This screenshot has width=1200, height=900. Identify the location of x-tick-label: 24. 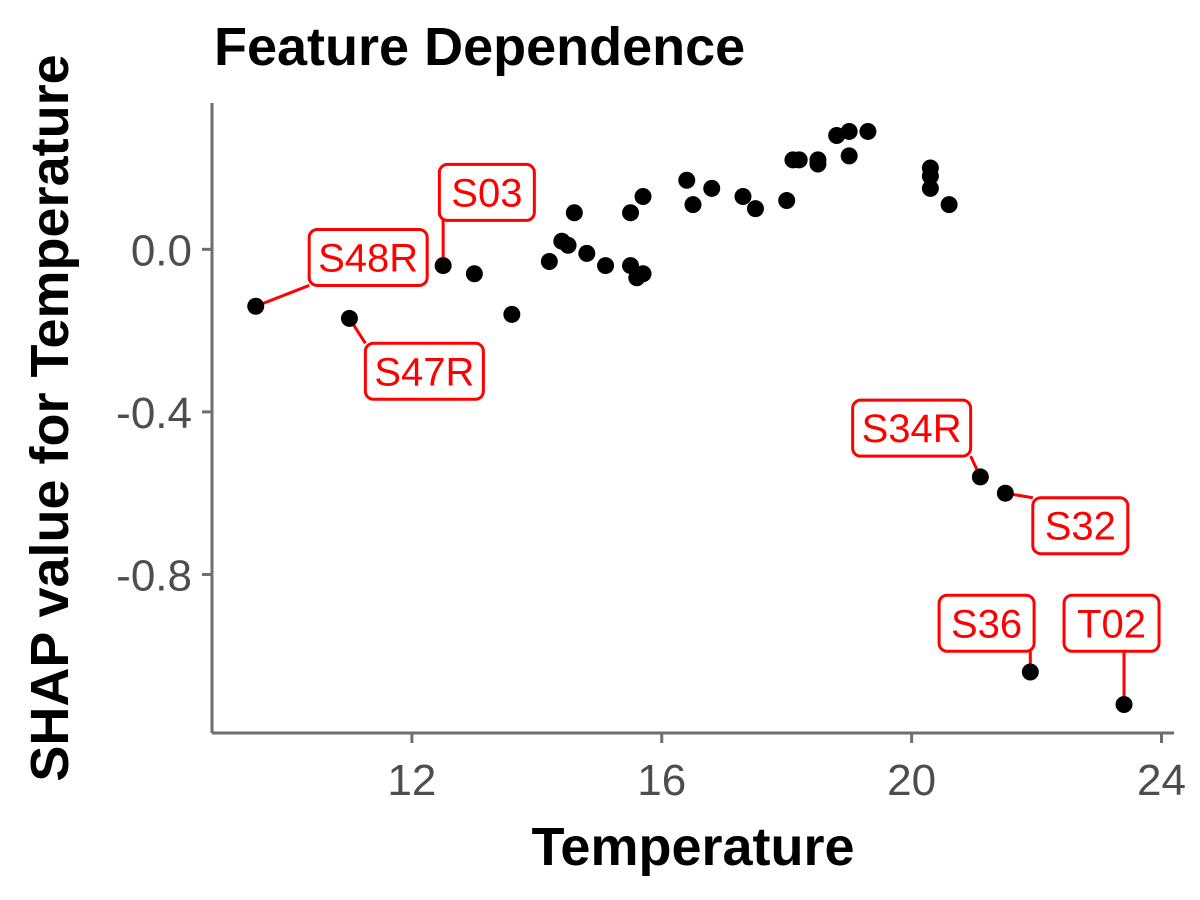
(1161, 780).